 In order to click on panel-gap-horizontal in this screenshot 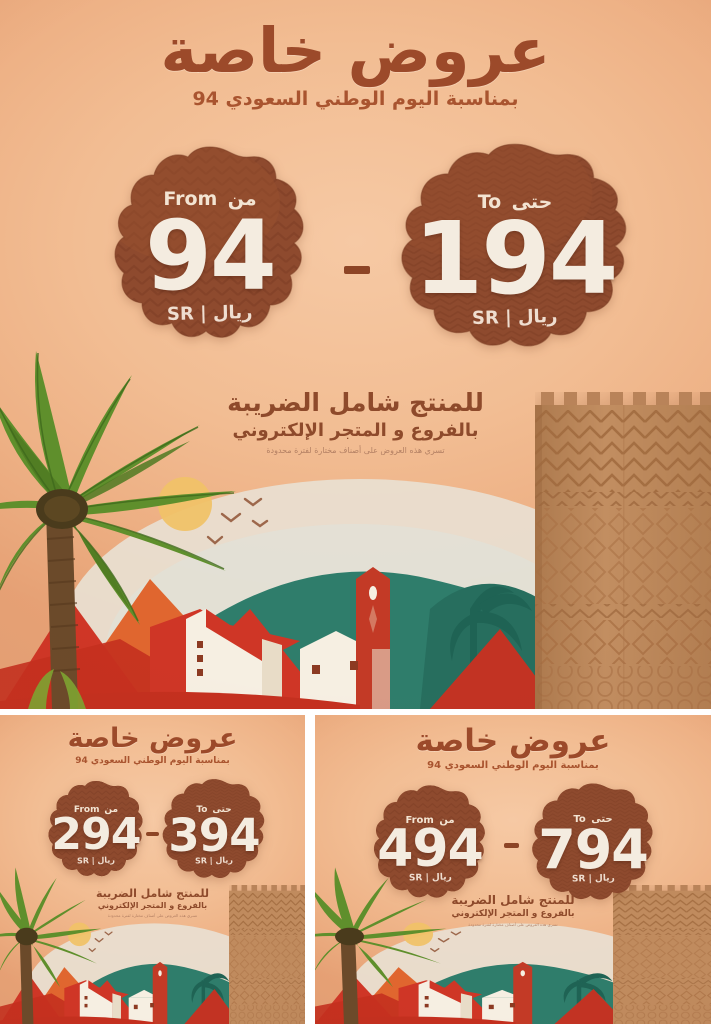, I will do `click(355, 712)`.